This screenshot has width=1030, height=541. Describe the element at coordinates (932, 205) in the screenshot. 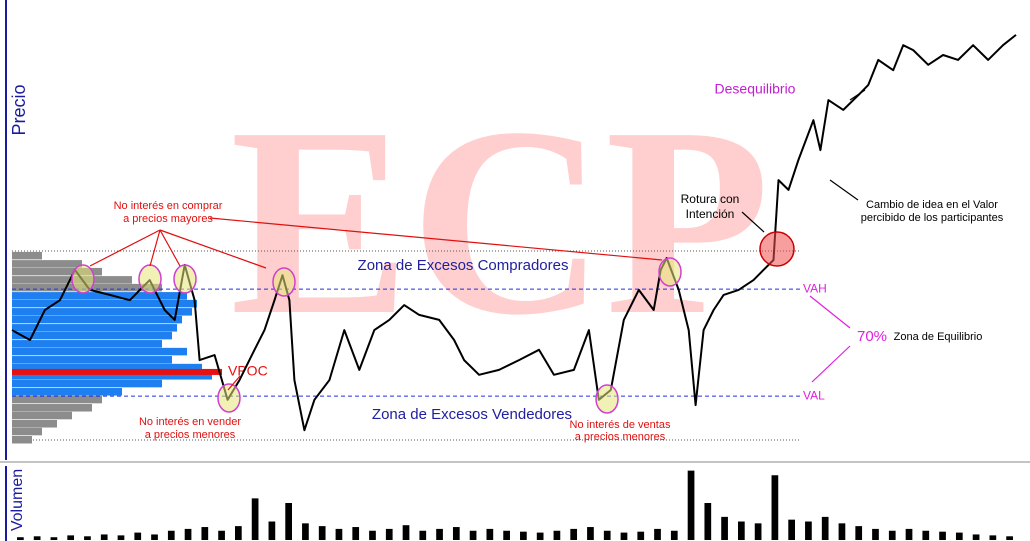

I see `annotation: Cambio de idea en el Valor` at that location.